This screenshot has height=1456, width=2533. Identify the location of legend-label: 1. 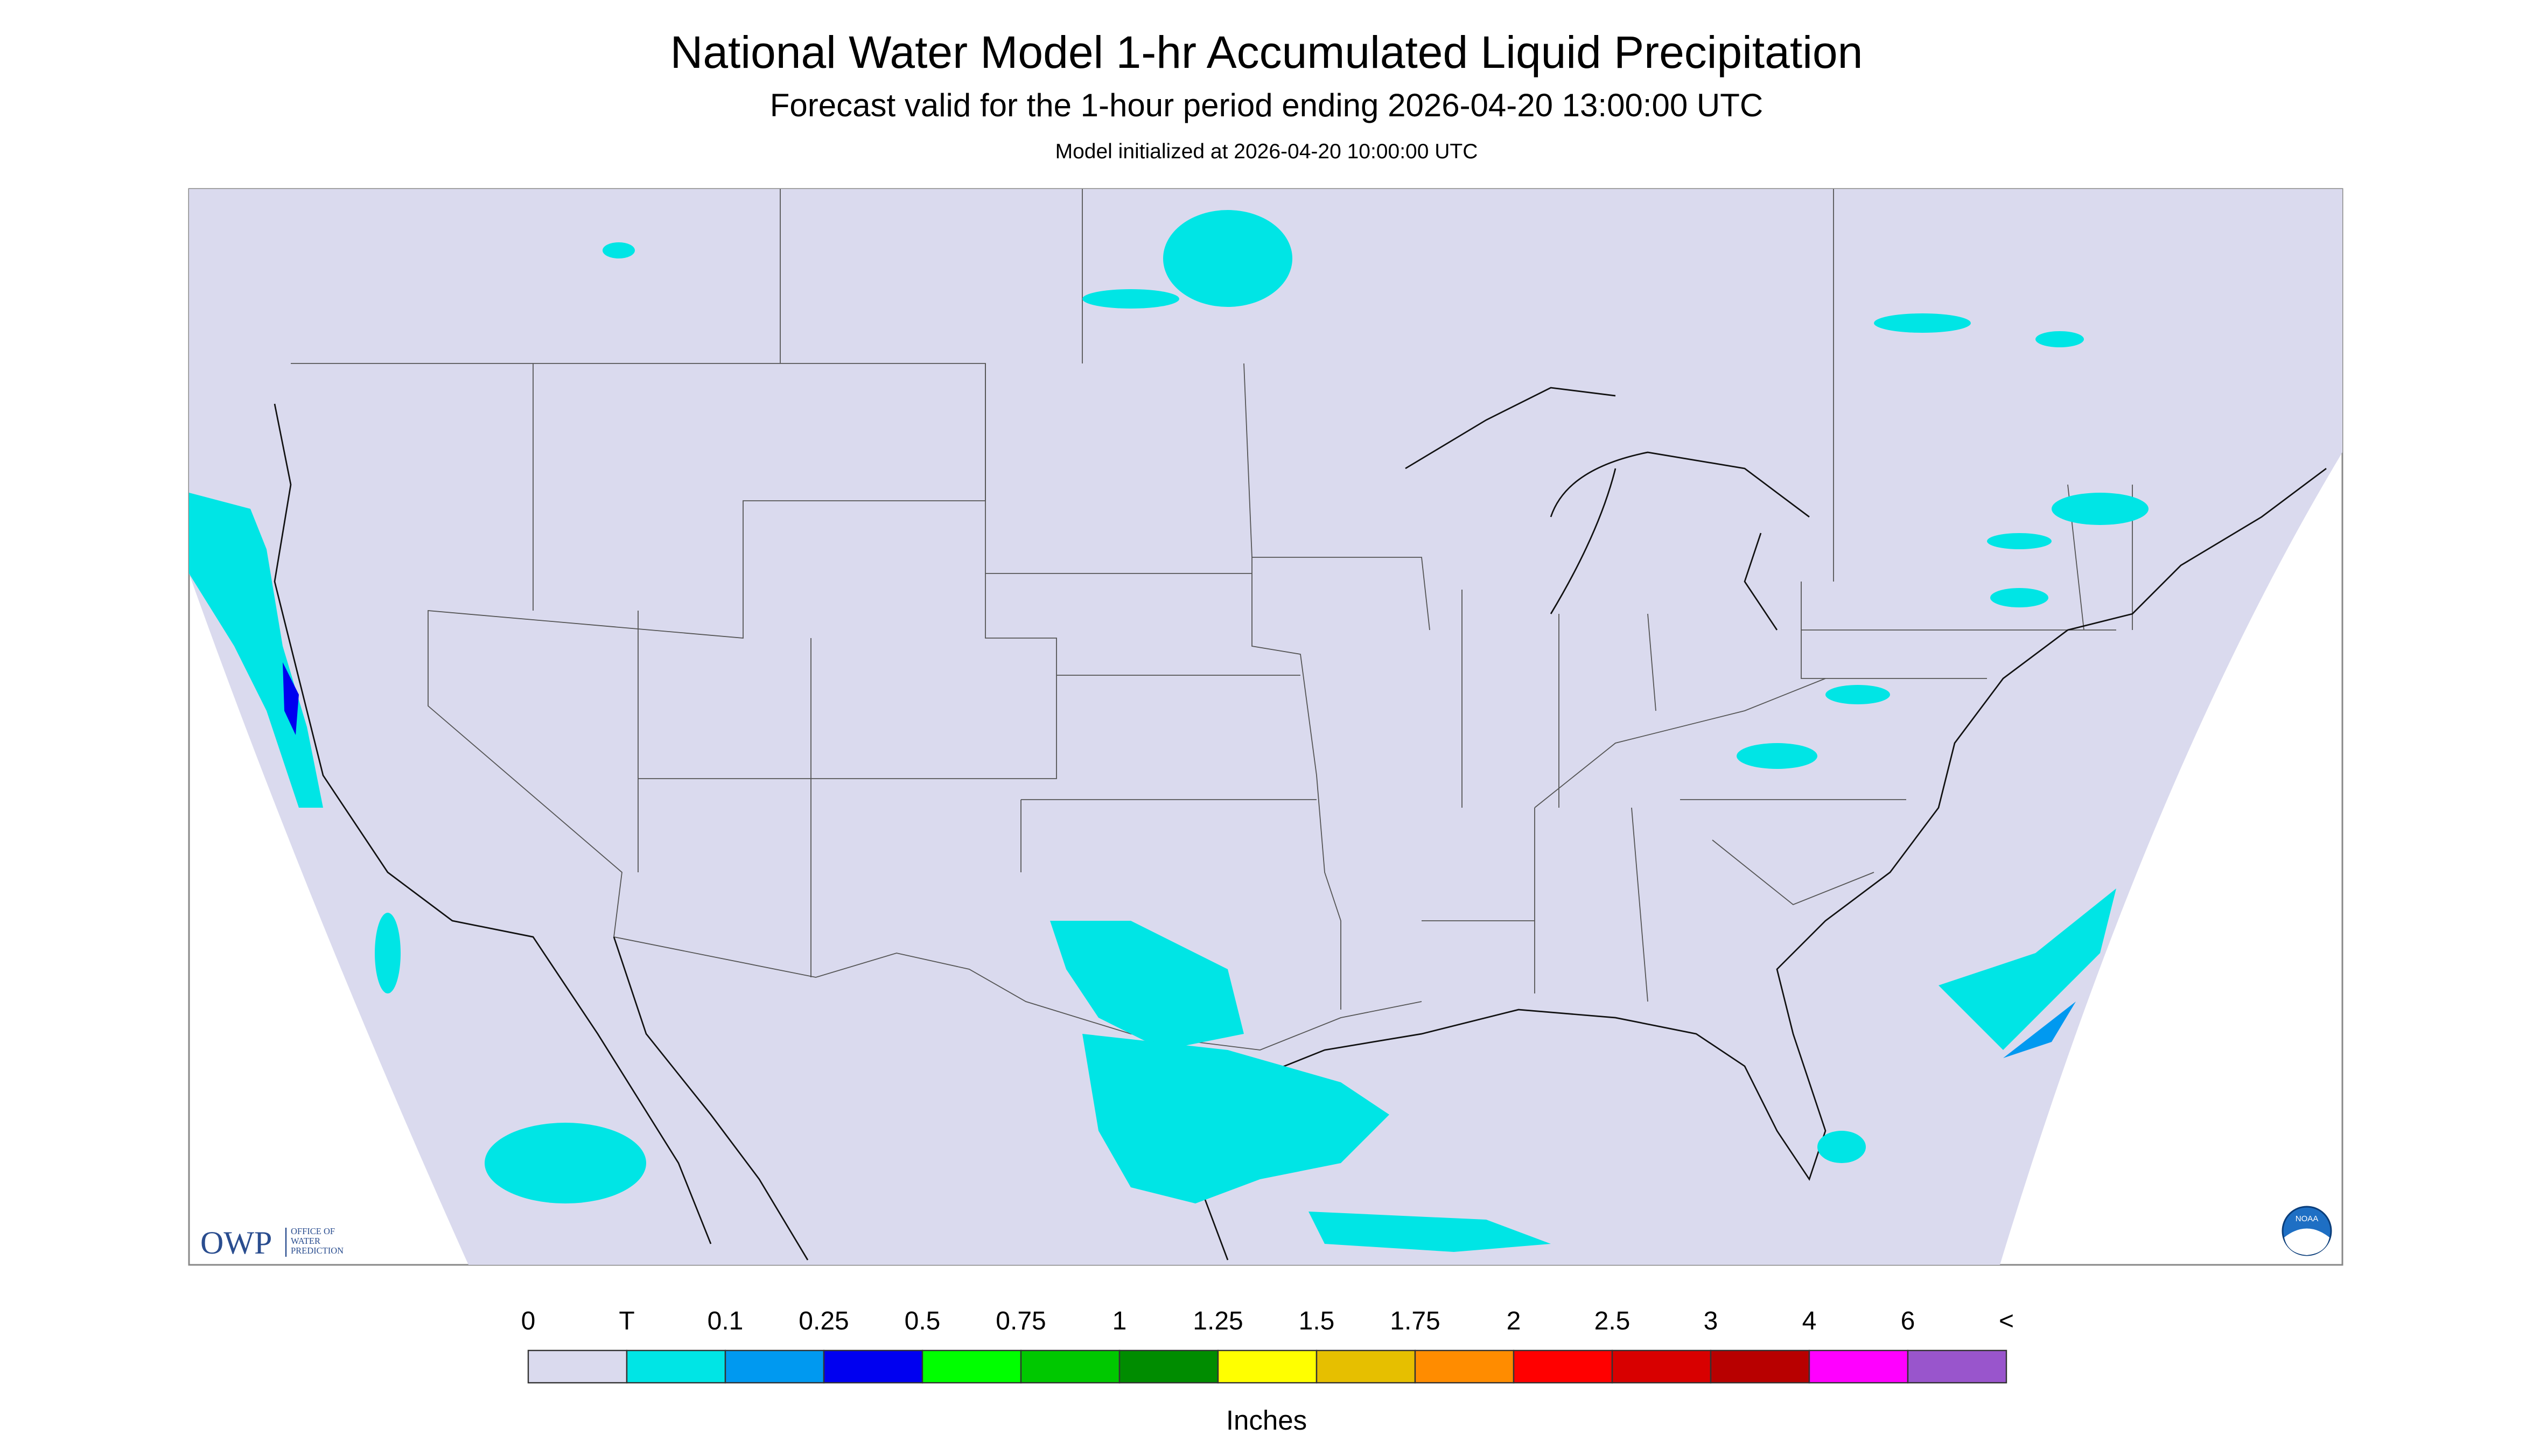
(1120, 1321).